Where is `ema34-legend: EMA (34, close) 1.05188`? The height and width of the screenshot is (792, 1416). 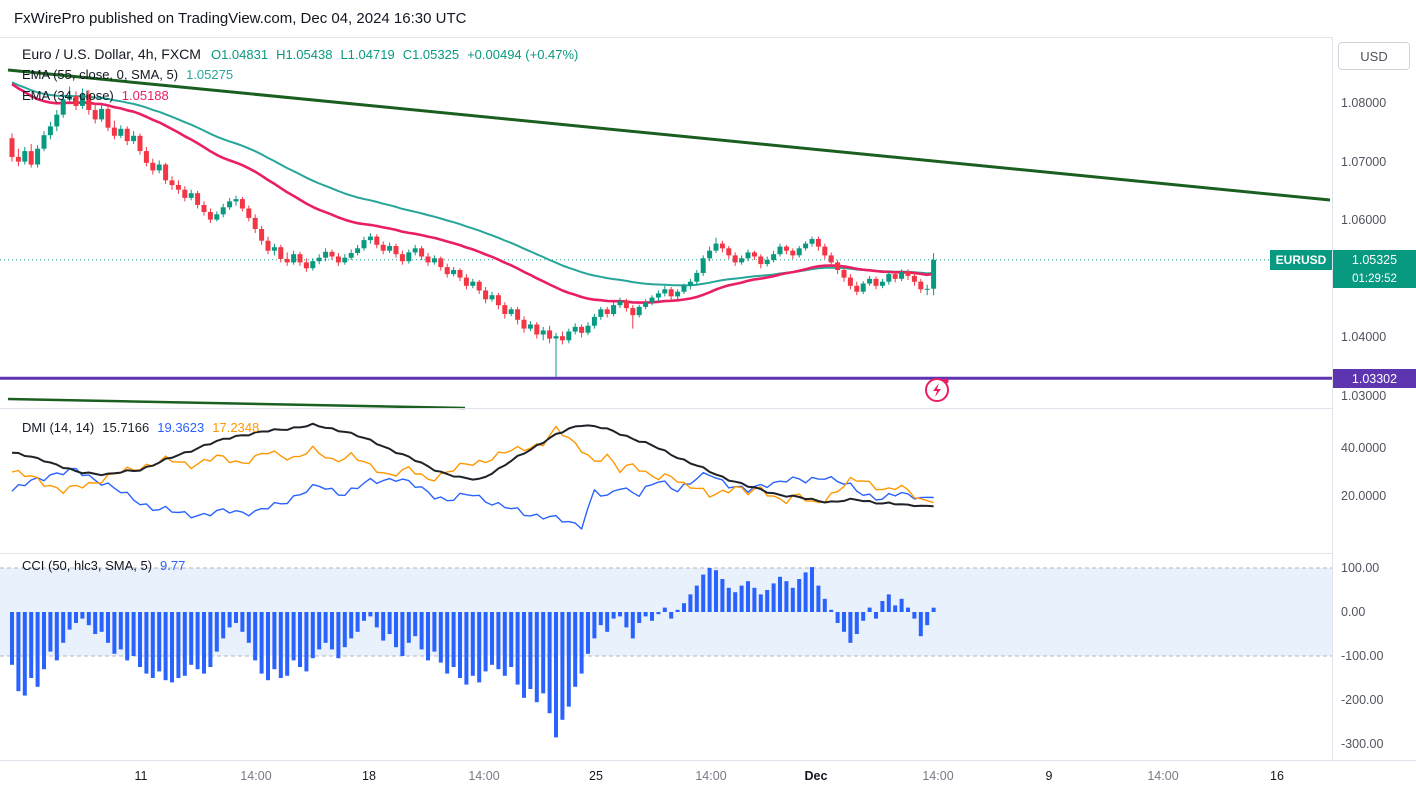
ema34-legend: EMA (34, close) 1.05188 is located at coordinates (95, 95).